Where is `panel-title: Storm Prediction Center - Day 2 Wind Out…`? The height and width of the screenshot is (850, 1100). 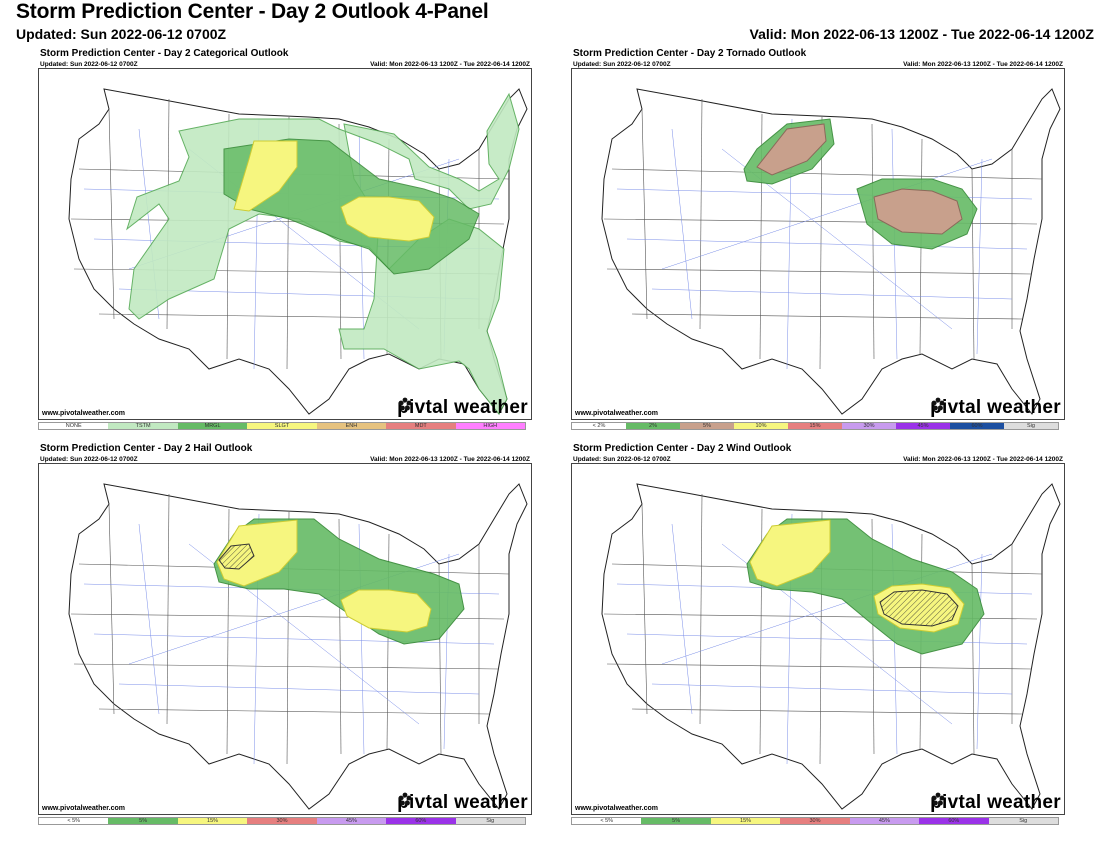
panel-title: Storm Prediction Center - Day 2 Wind Out… is located at coordinates (682, 448).